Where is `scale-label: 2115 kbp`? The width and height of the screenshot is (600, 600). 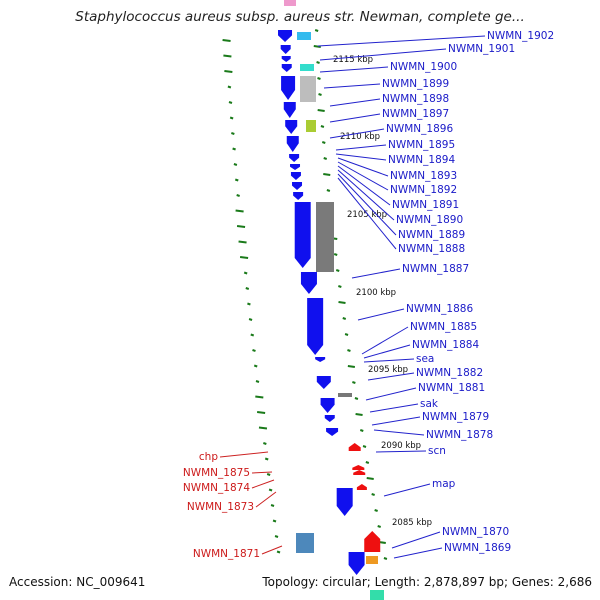 scale-label: 2115 kbp is located at coordinates (353, 60).